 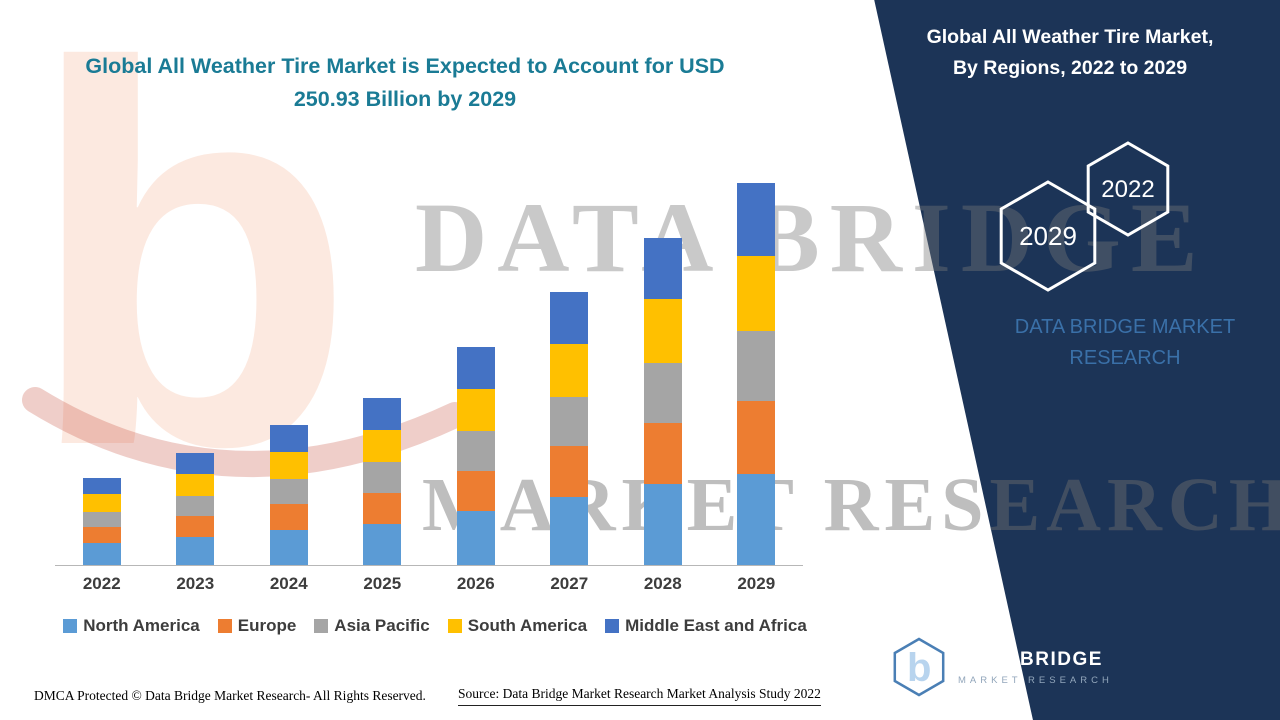 I want to click on stacked-bar-2027, so click(x=569, y=428).